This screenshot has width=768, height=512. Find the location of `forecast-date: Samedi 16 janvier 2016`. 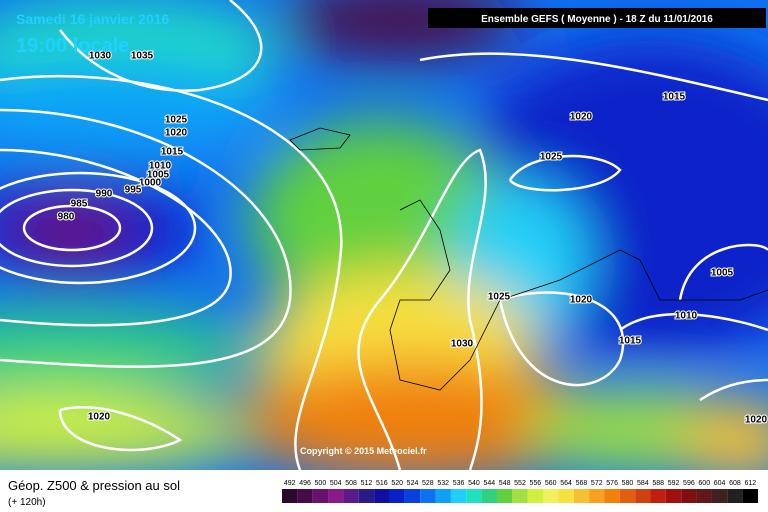

forecast-date: Samedi 16 janvier 2016 is located at coordinates (93, 19).